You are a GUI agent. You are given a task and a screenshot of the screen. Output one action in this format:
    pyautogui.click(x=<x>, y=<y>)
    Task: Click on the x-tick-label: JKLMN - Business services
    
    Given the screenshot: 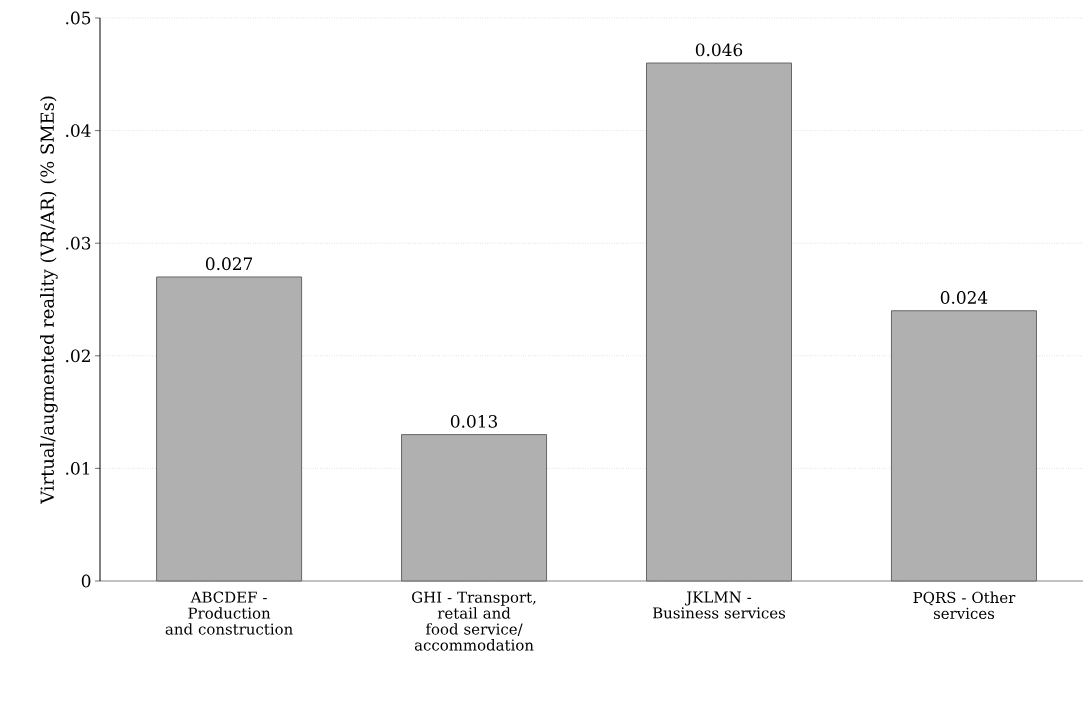 What is the action you would take?
    pyautogui.click(x=719, y=605)
    